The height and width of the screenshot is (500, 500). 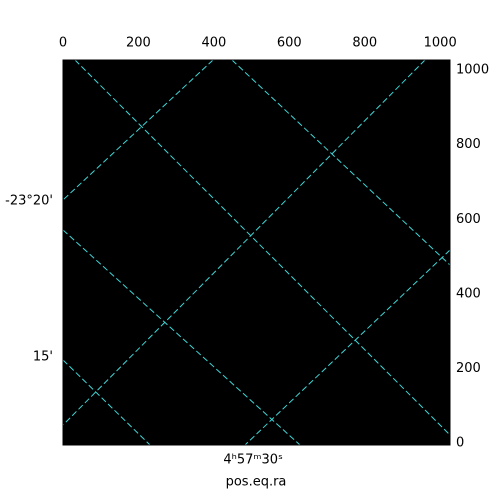 I want to click on x-axis-label: pos.eq.ra, so click(x=256, y=482).